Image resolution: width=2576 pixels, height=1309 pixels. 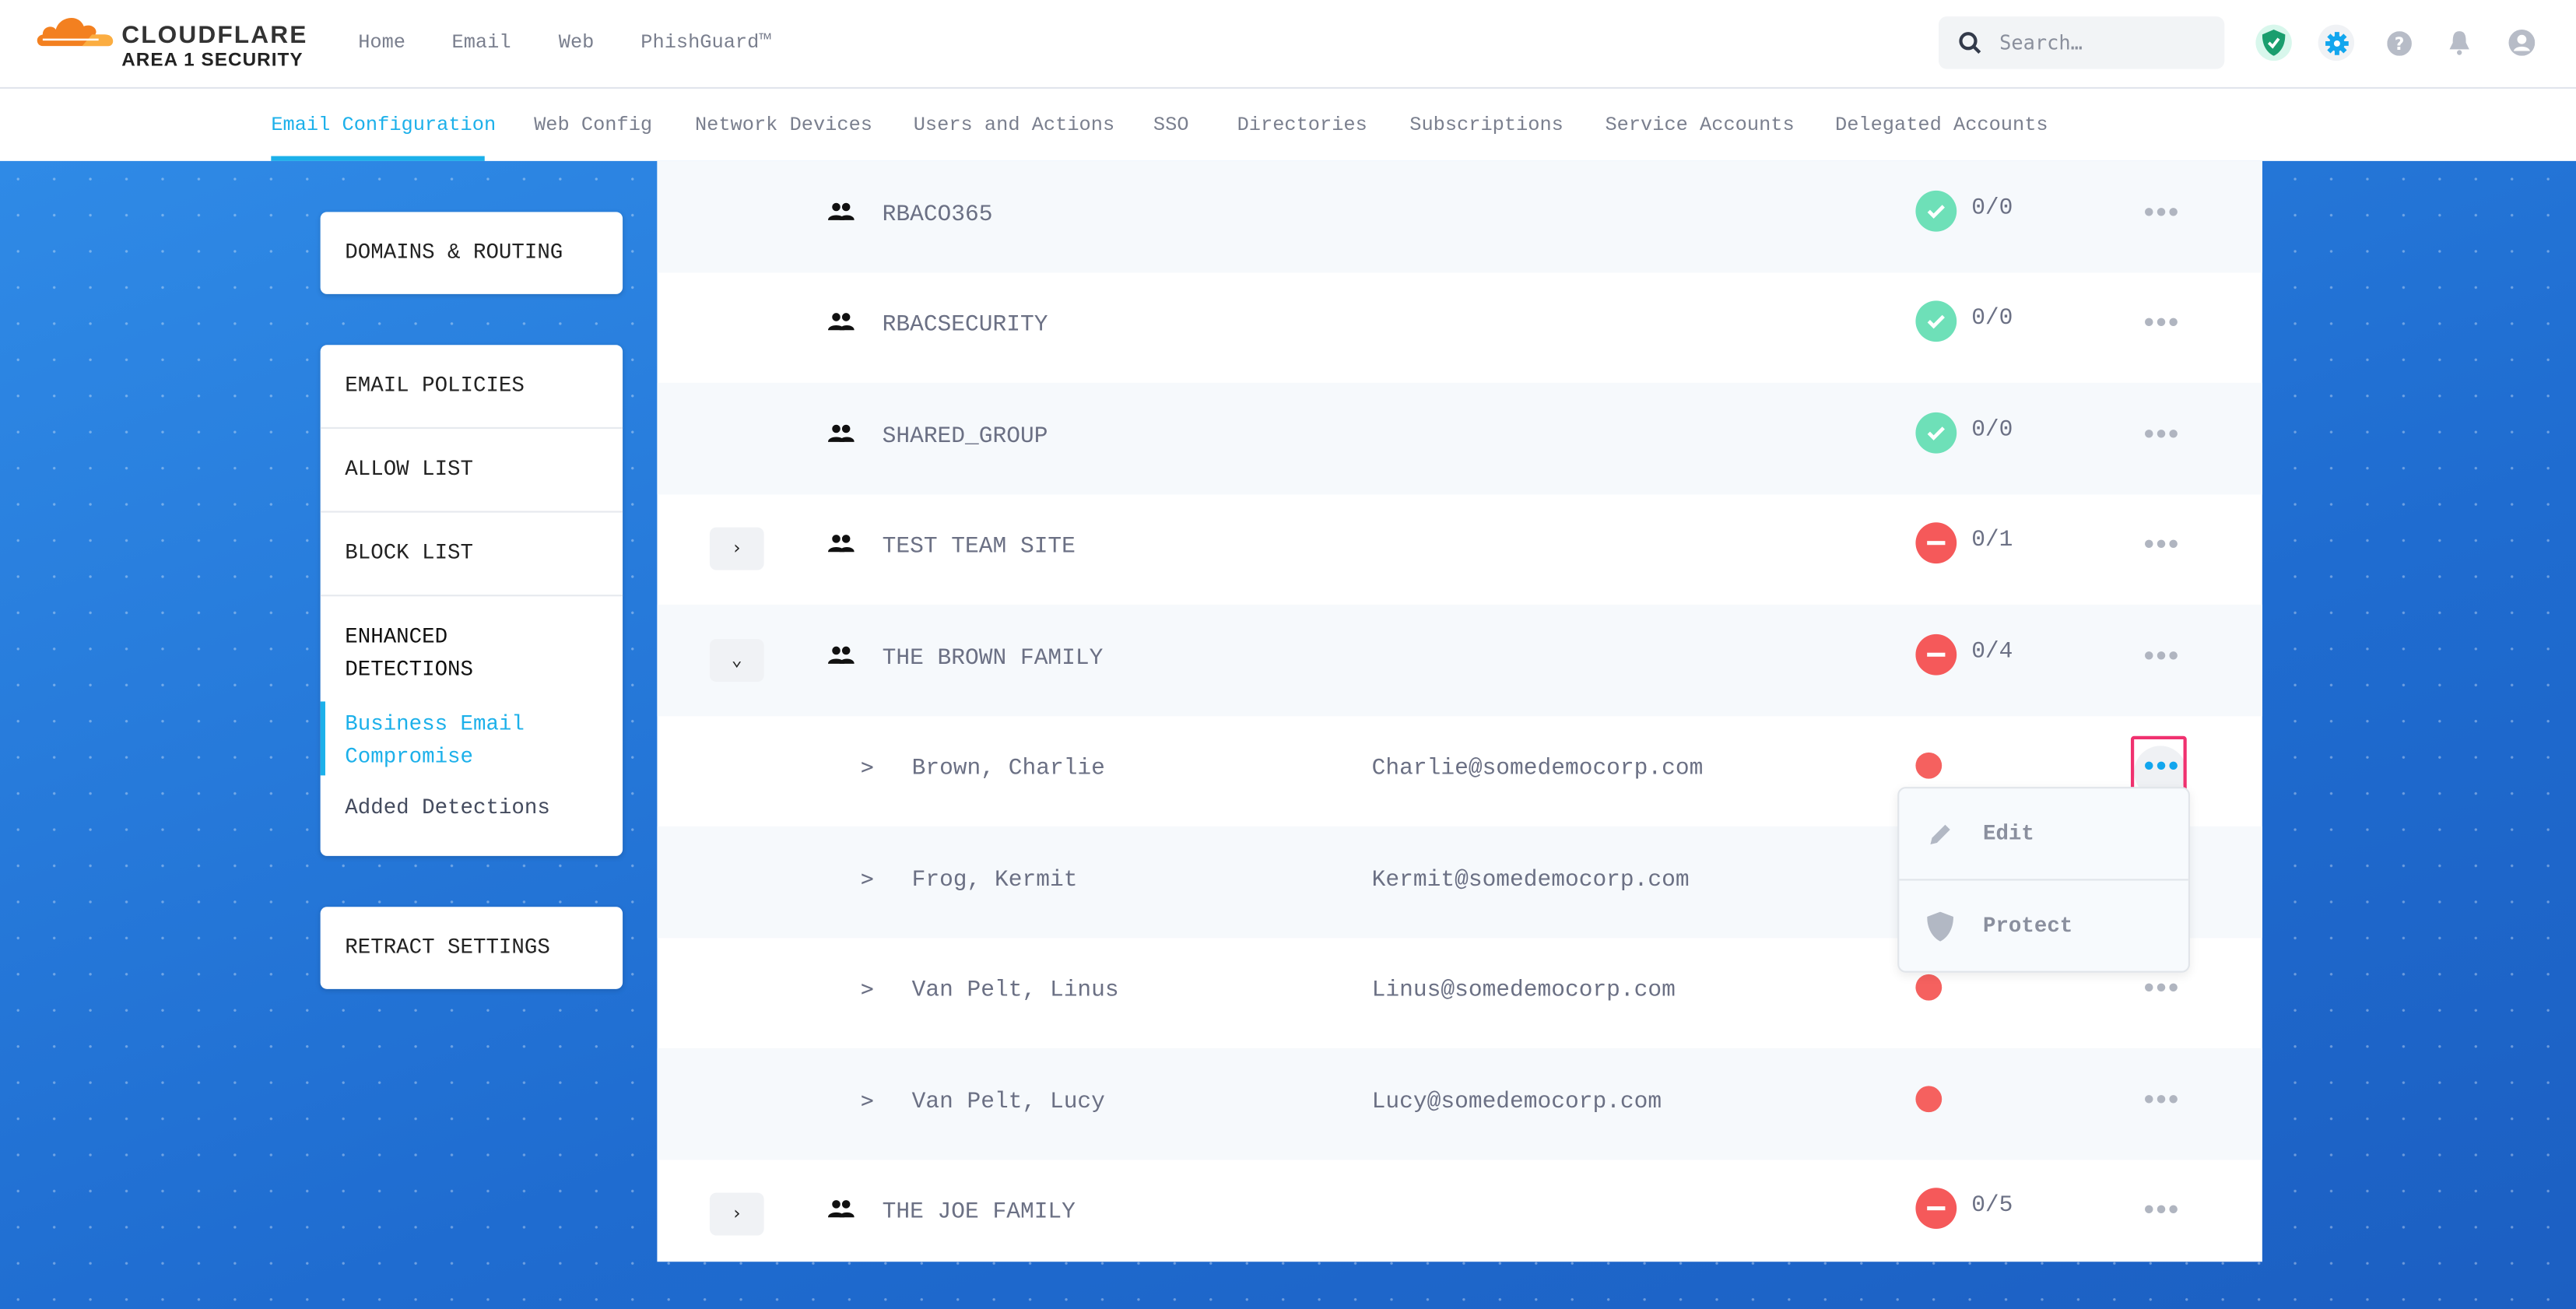 What do you see at coordinates (410, 553) in the screenshot?
I see `sidebar-item-block-list: BLOCK LIST` at bounding box center [410, 553].